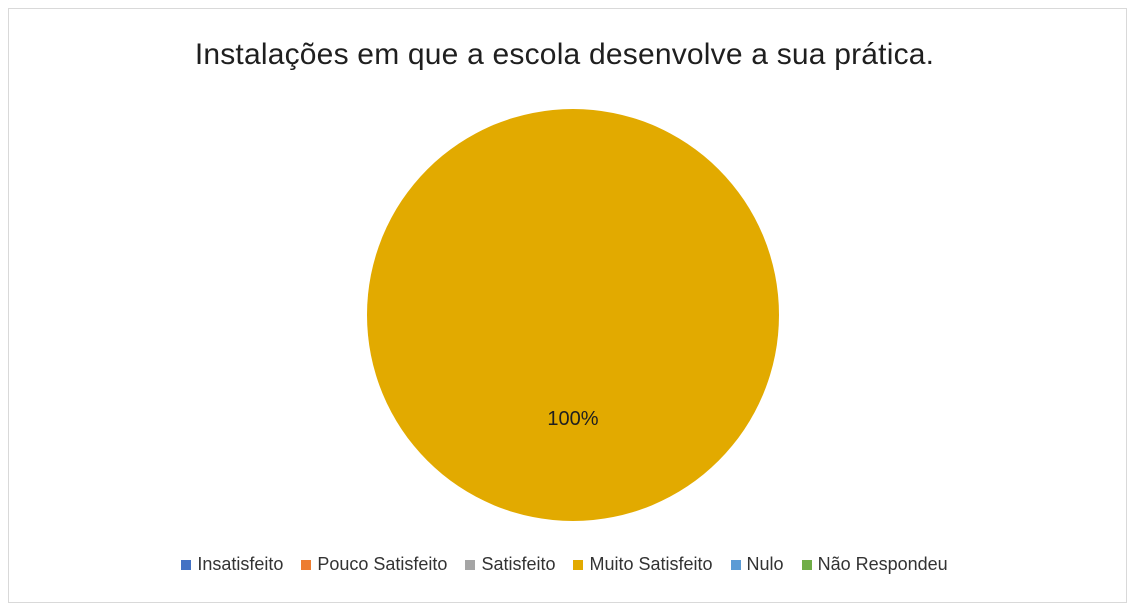 This screenshot has height=605, width=1129. What do you see at coordinates (572, 419) in the screenshot?
I see `data-label-muito-satisfeito: 100%` at bounding box center [572, 419].